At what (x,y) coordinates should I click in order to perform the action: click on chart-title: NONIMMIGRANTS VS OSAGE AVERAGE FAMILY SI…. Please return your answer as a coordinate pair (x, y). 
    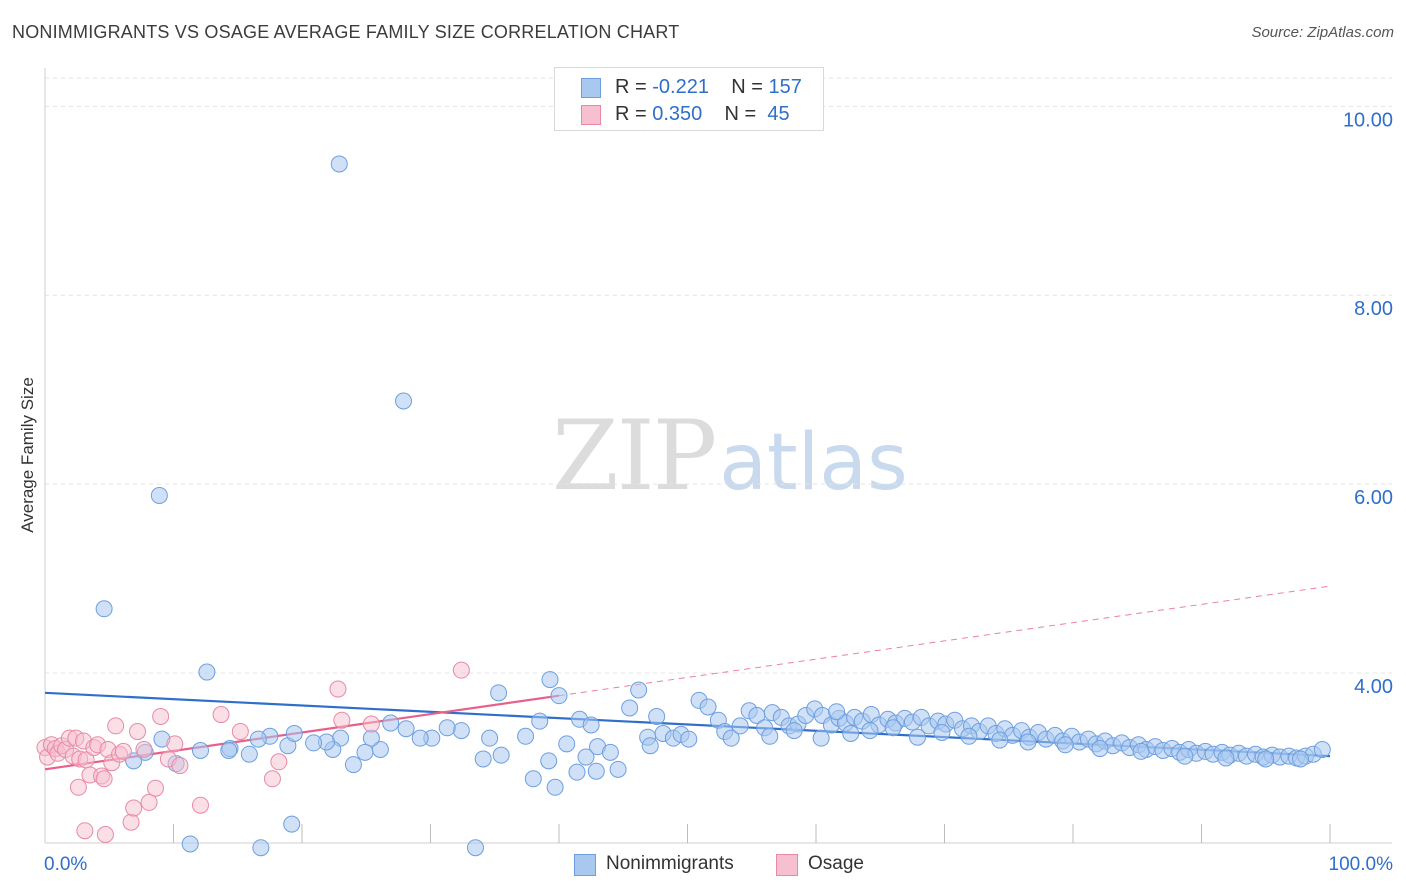
    Looking at the image, I should click on (346, 32).